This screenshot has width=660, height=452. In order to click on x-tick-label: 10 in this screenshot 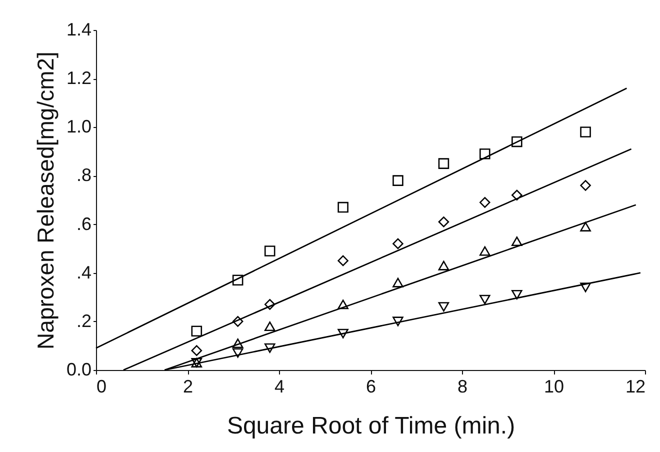, I will do `click(554, 386)`.